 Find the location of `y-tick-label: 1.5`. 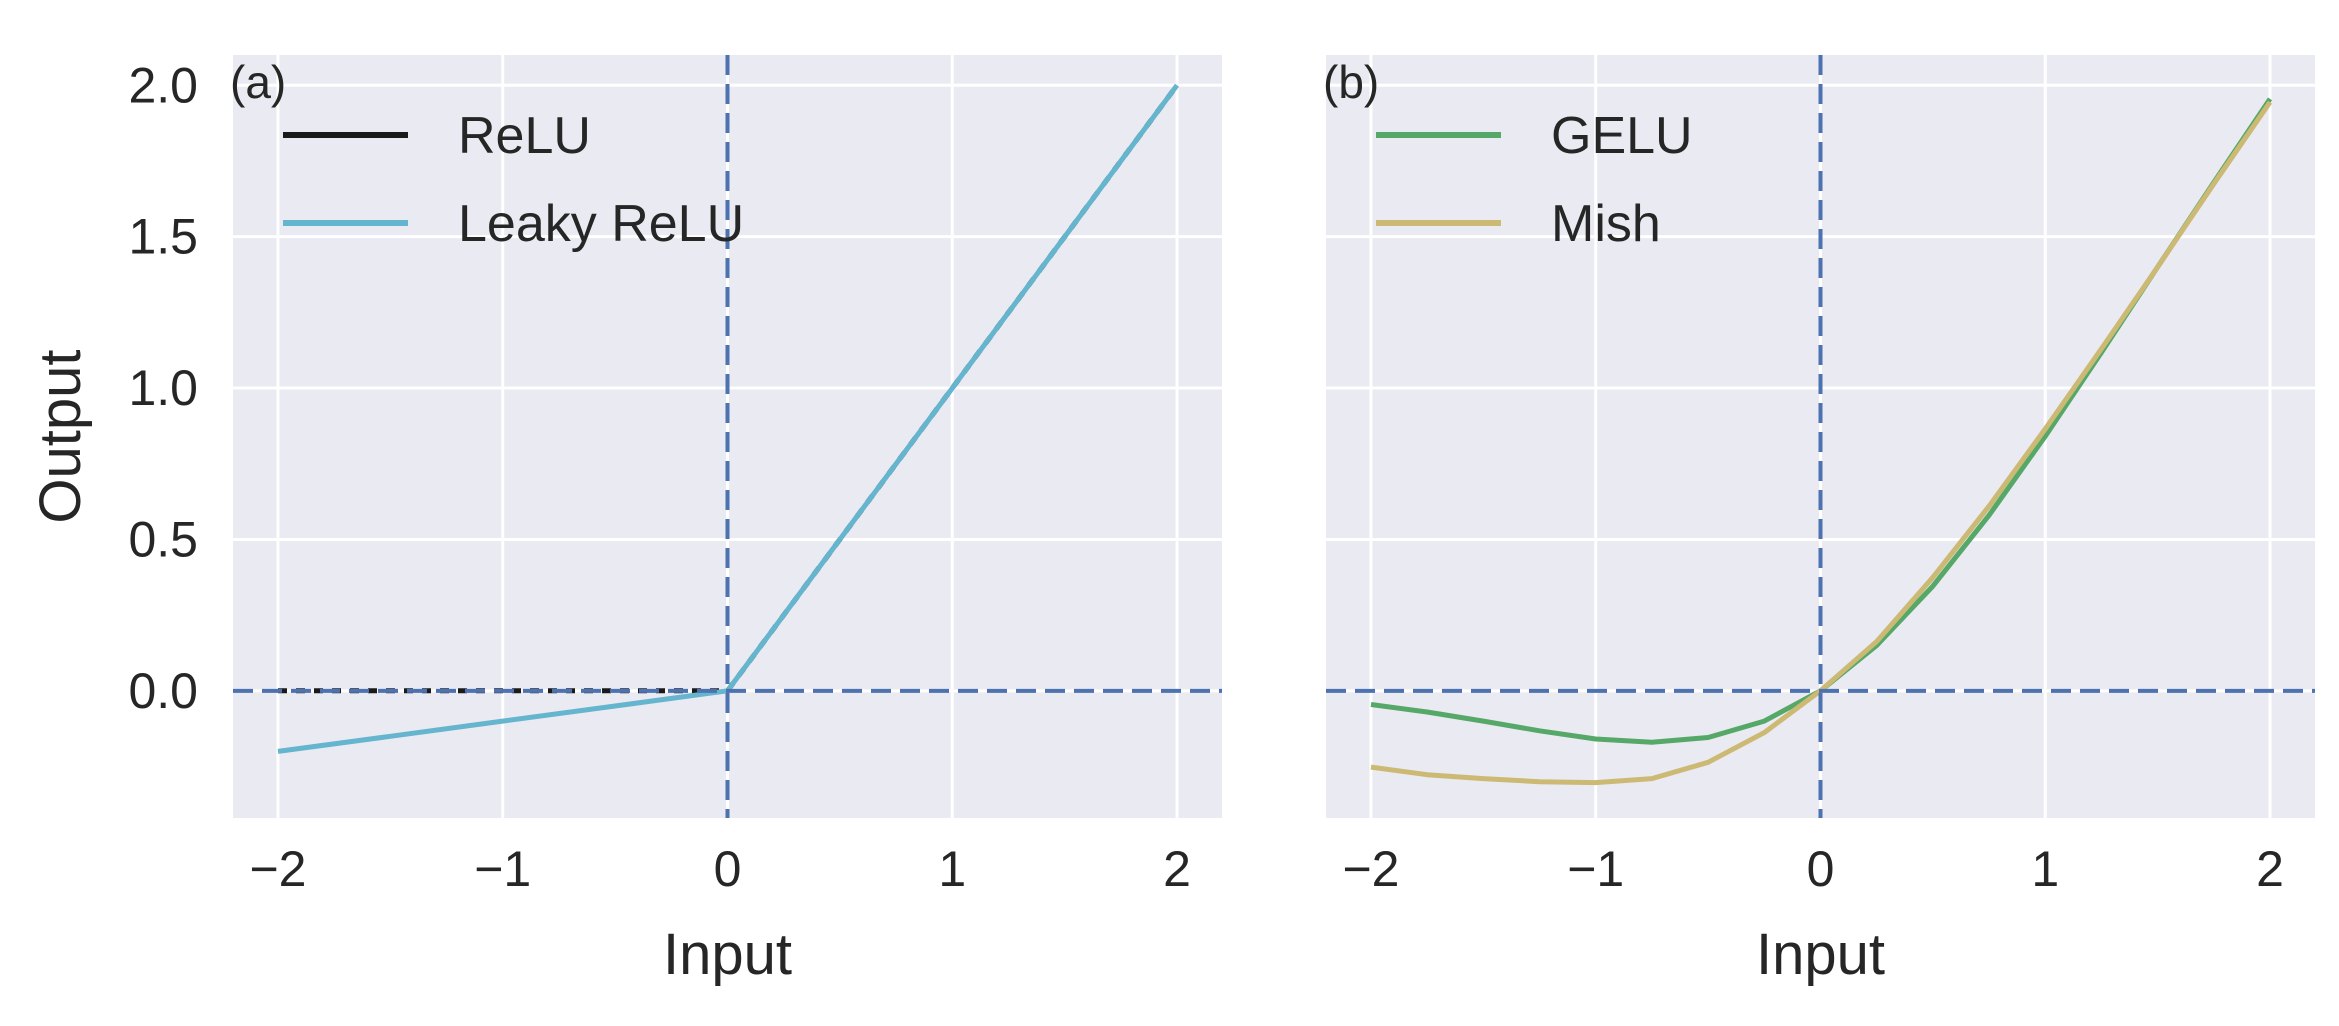

y-tick-label: 1.5 is located at coordinates (163, 237).